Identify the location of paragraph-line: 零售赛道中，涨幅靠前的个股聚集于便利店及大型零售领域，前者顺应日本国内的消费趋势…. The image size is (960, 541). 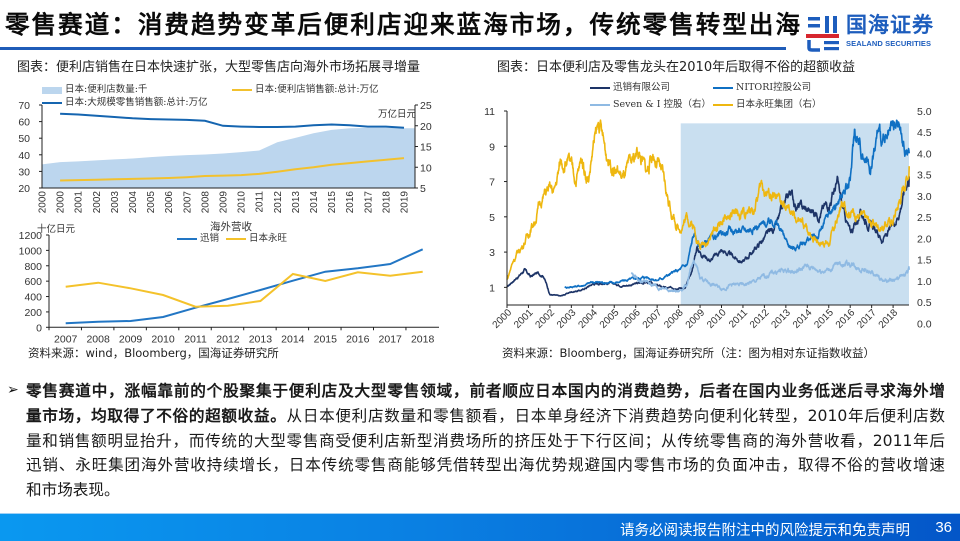
(485, 391).